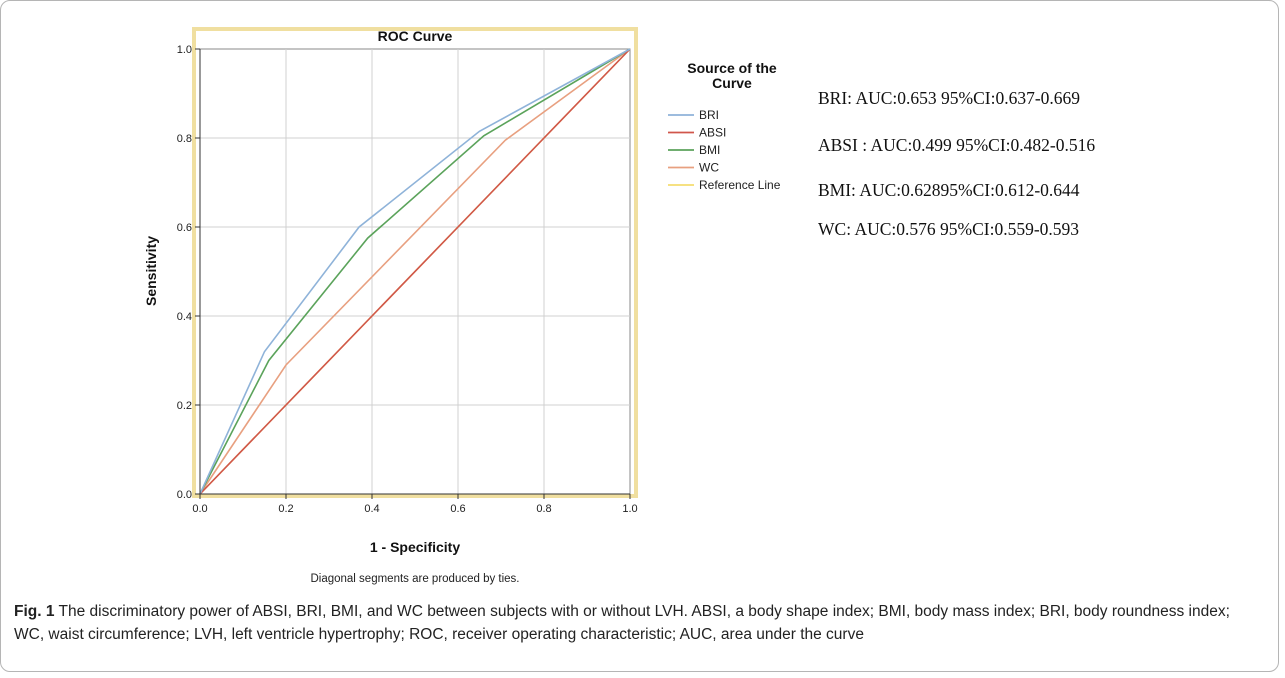 The width and height of the screenshot is (1285, 678). I want to click on x-tick-label: 0.8, so click(543, 509).